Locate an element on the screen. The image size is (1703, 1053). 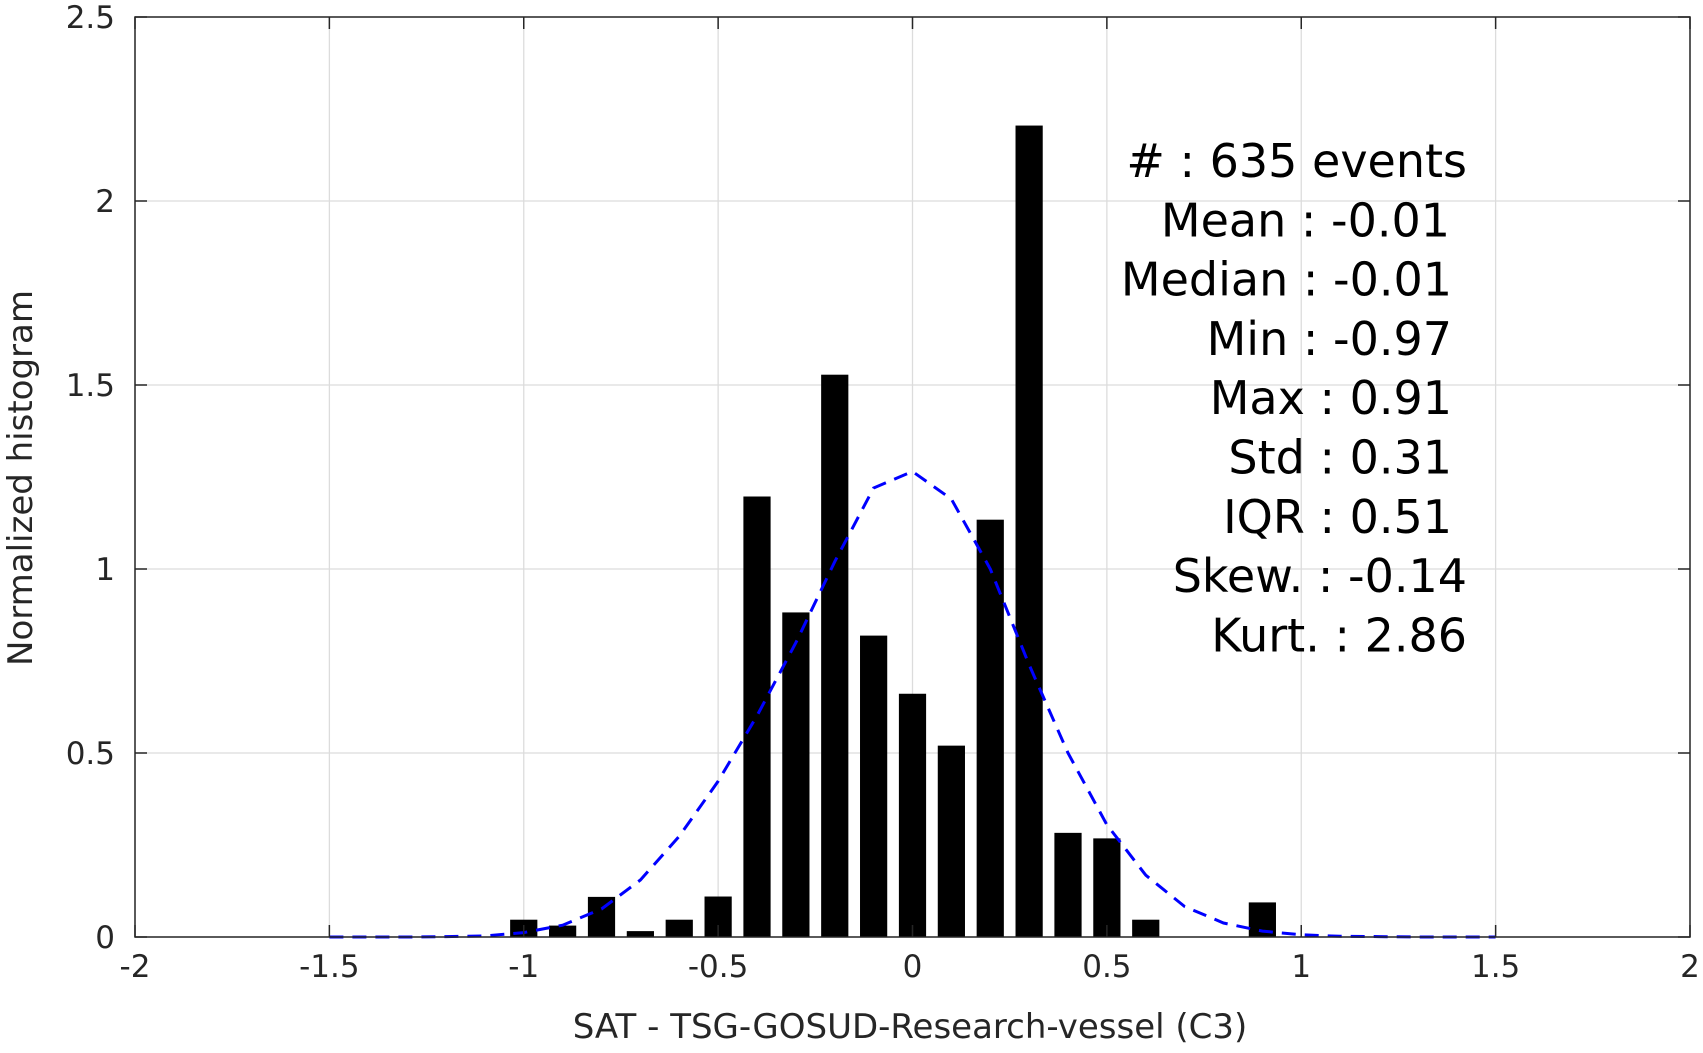
stat-line: # : 635 events is located at coordinates (1296, 161).